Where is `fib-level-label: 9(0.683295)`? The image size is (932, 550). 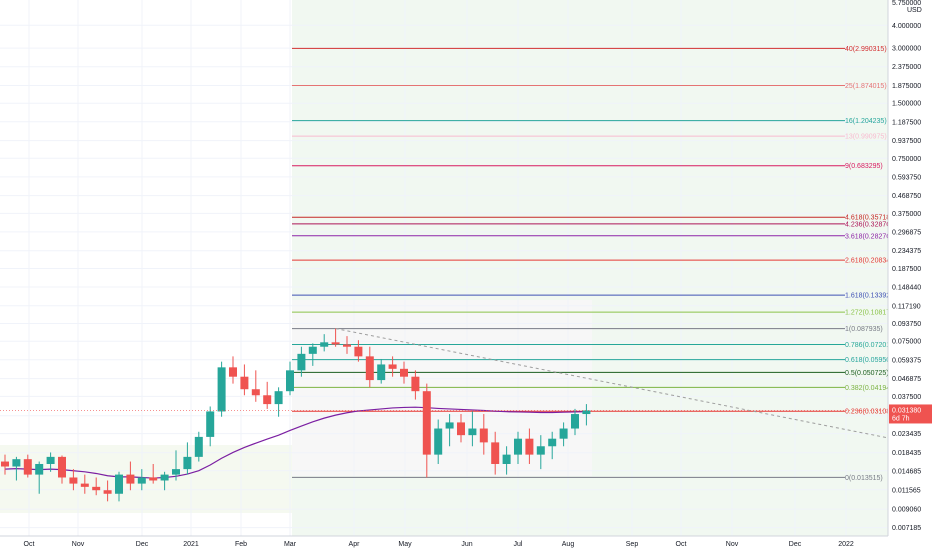
fib-level-label: 9(0.683295) is located at coordinates (864, 166).